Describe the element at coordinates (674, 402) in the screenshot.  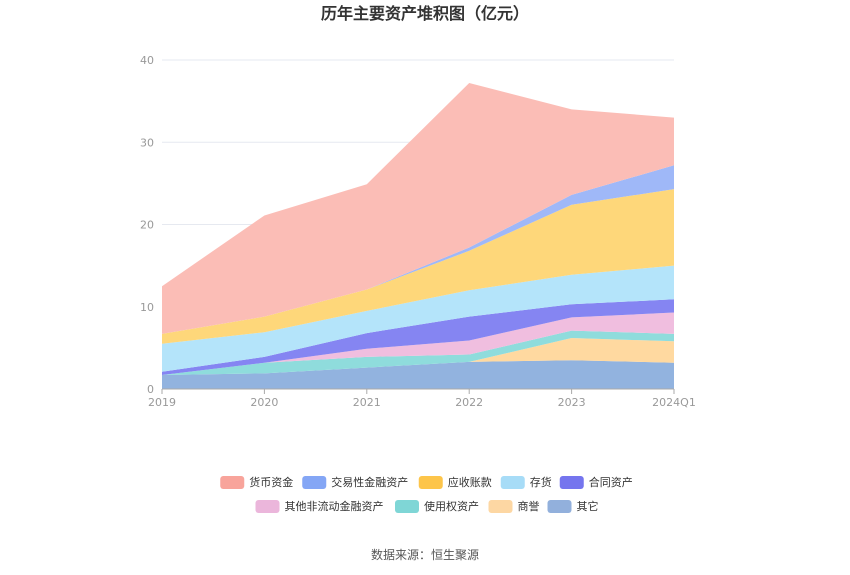
I see `x-tick-label: 2024Q1` at that location.